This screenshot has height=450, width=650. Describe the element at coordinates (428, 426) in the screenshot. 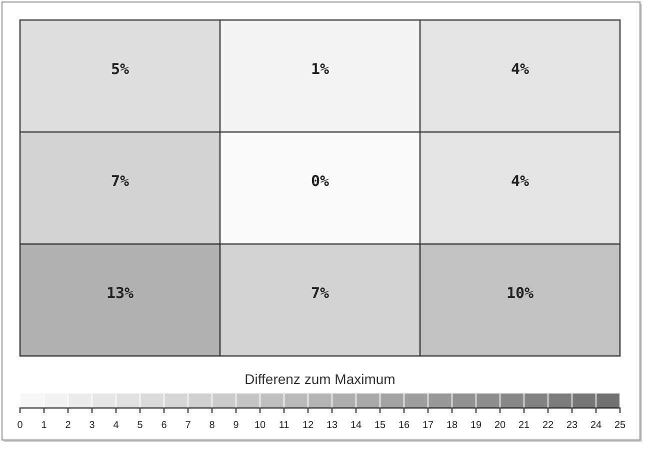

I see `color-bar-label: 17` at that location.